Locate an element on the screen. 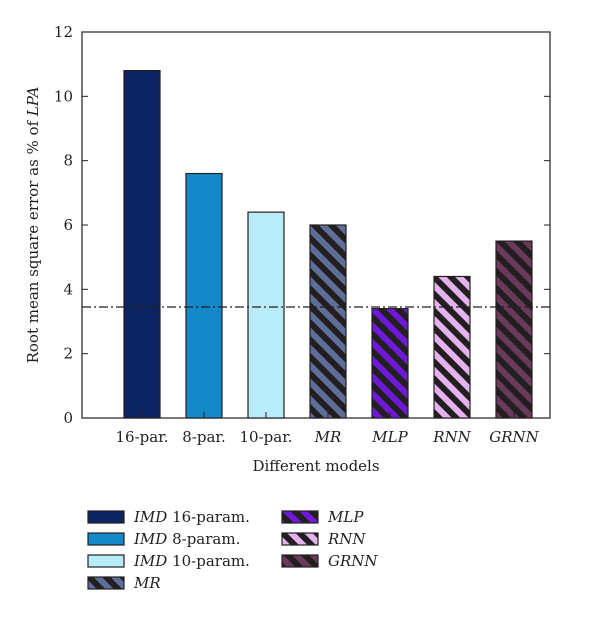  bar-10-par is located at coordinates (266, 315).